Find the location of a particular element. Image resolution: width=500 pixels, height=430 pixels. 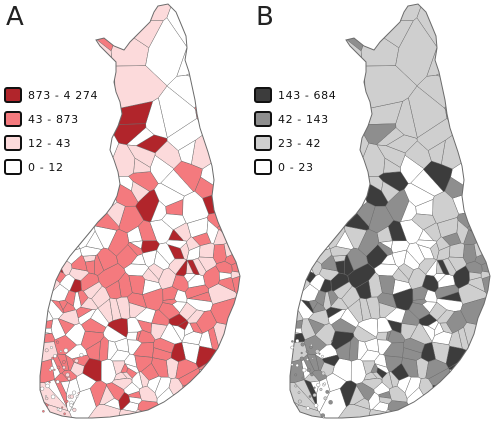

legend-label: 12 - 43 is located at coordinates (50, 143).